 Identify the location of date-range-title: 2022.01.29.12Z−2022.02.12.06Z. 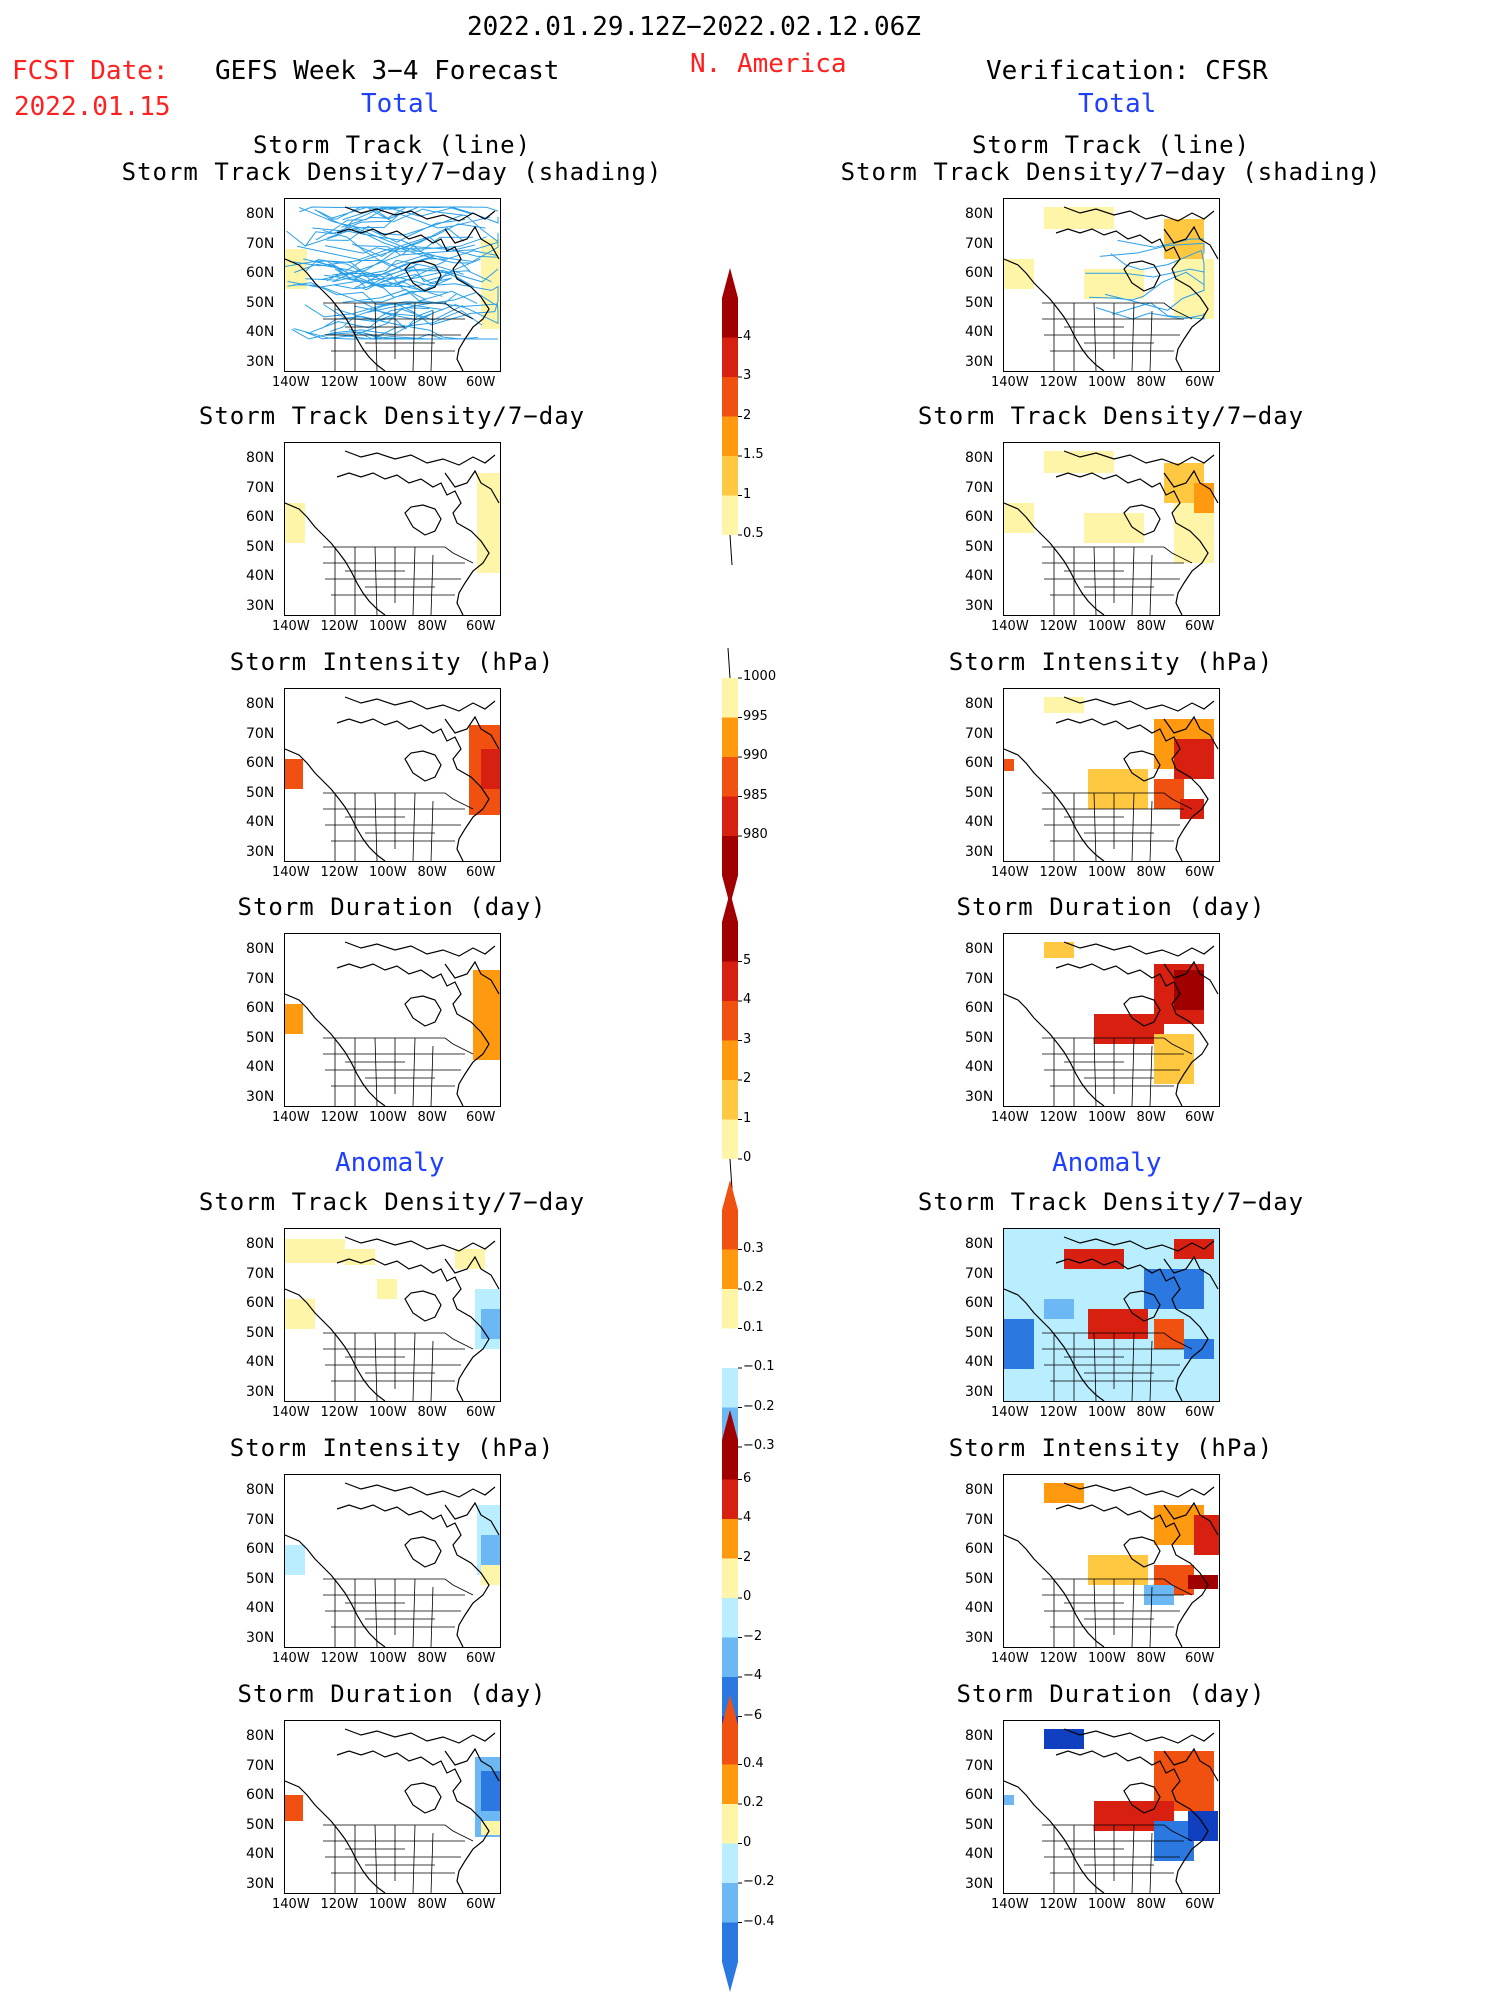
(694, 27).